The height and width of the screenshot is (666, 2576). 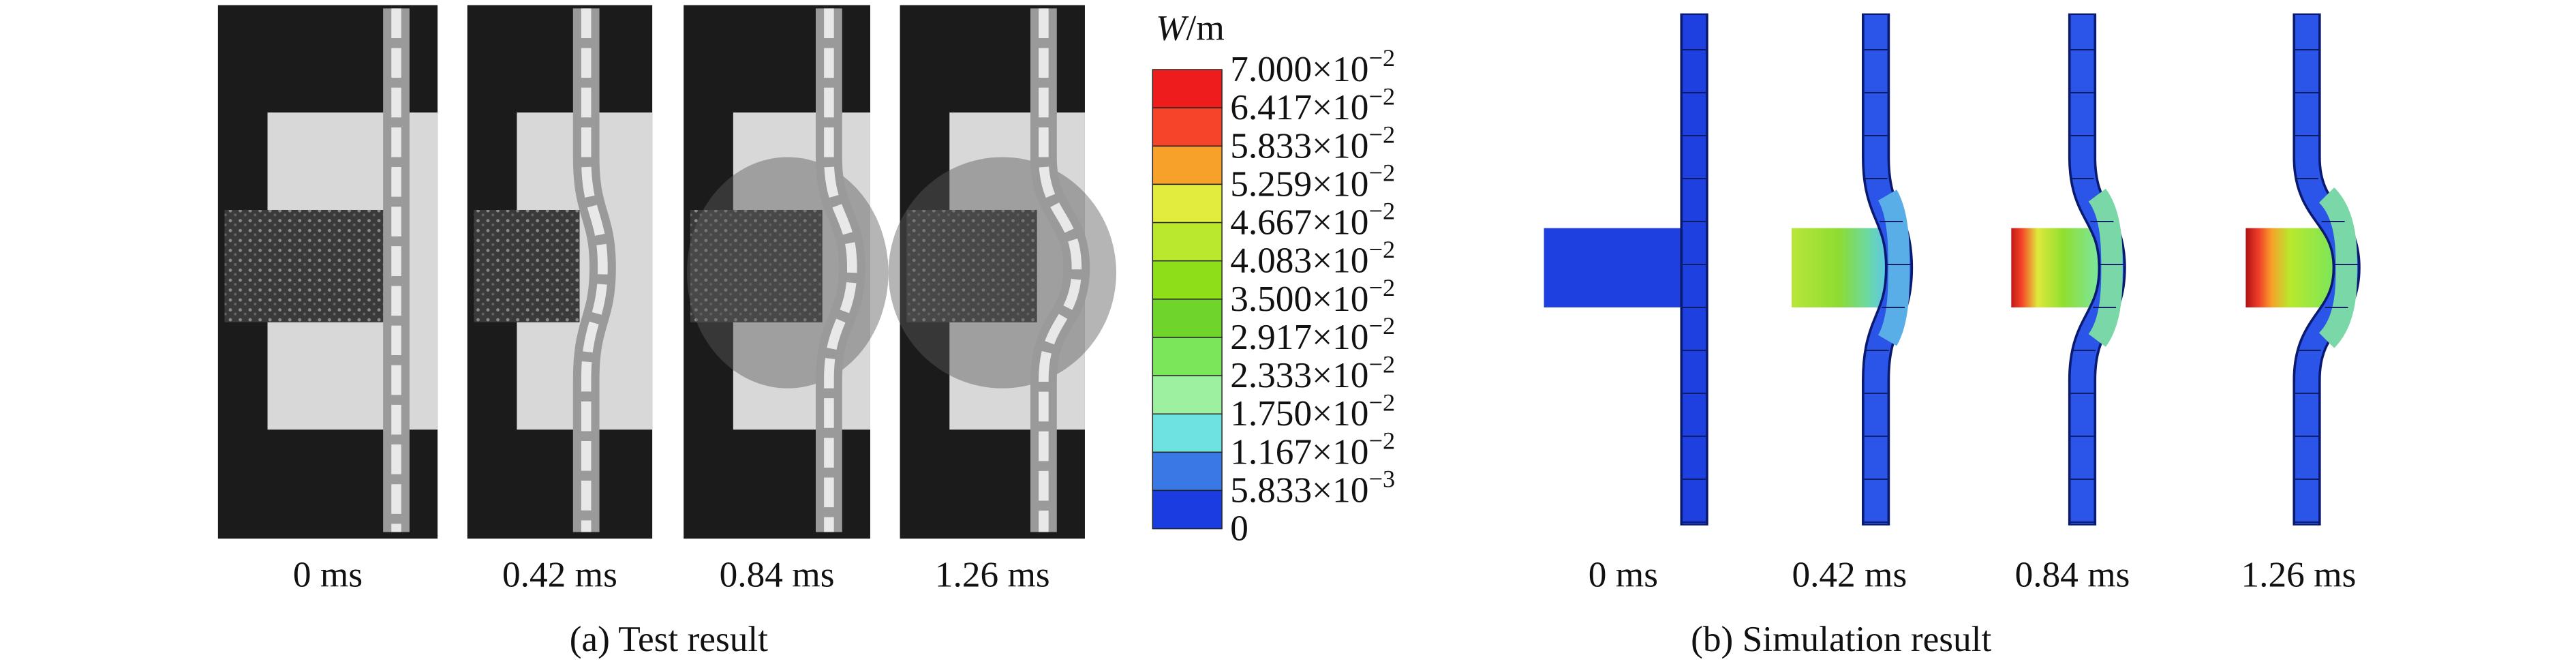 I want to click on colorbar-label: 2.917×10⁻², so click(x=1312, y=334).